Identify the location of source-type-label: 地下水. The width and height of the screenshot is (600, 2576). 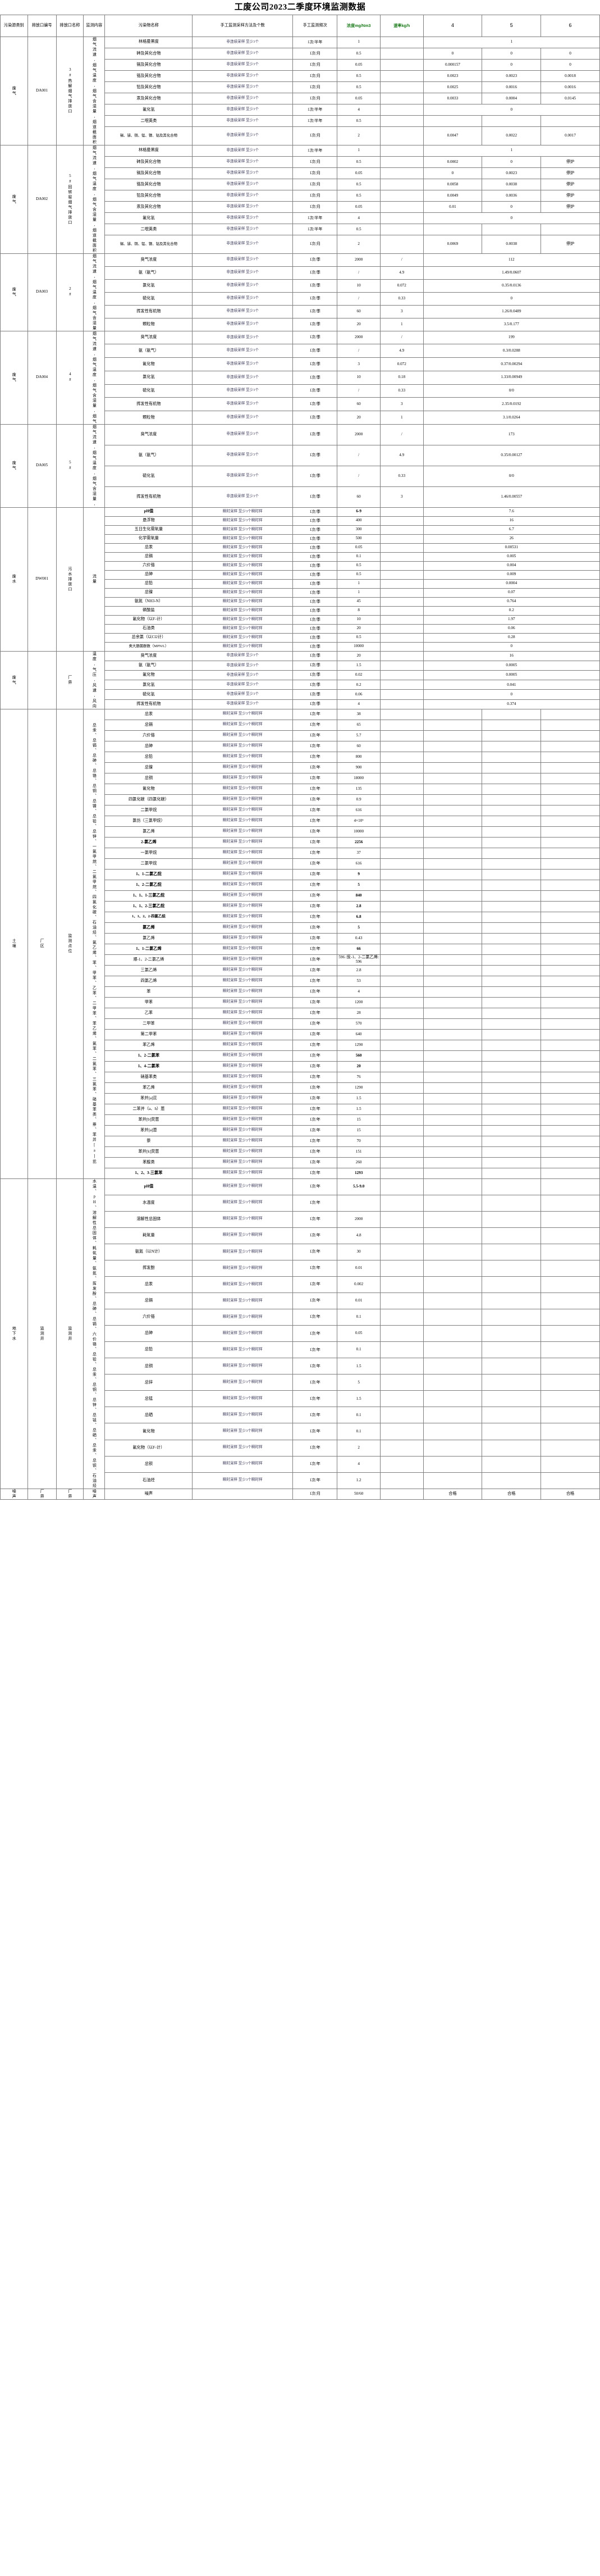
(14, 1333).